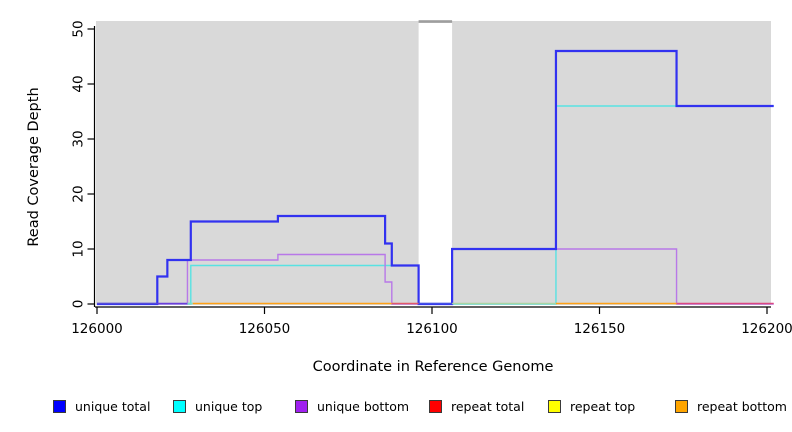 This screenshot has height=432, width=792. I want to click on legend-label: repeat total, so click(488, 406).